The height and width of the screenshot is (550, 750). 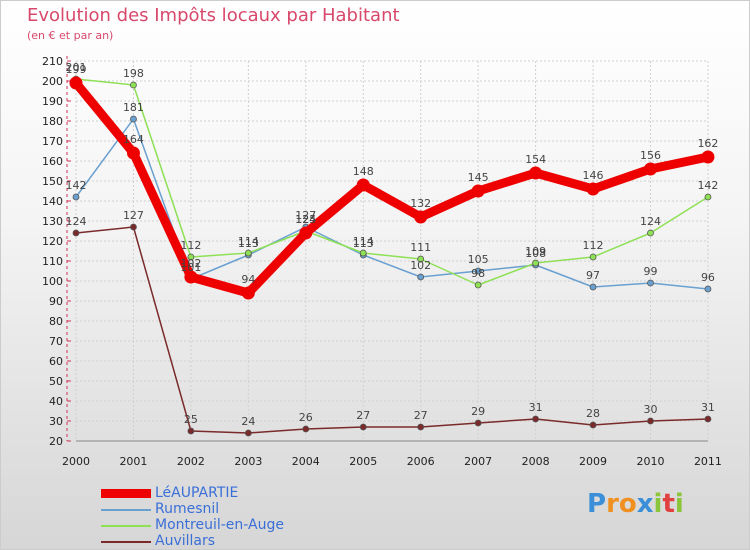 What do you see at coordinates (707, 143) in the screenshot?
I see `data-label: 162` at bounding box center [707, 143].